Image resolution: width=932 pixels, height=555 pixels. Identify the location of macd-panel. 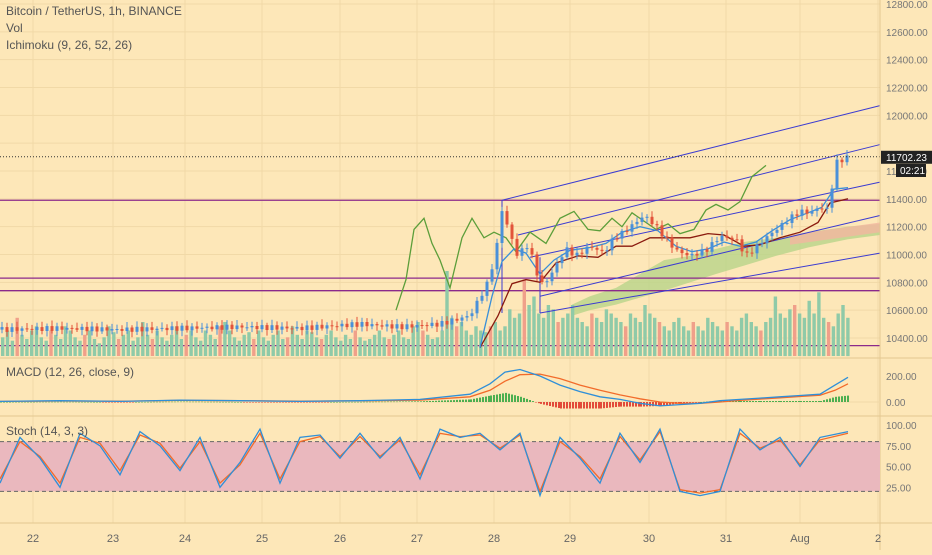
(440, 388).